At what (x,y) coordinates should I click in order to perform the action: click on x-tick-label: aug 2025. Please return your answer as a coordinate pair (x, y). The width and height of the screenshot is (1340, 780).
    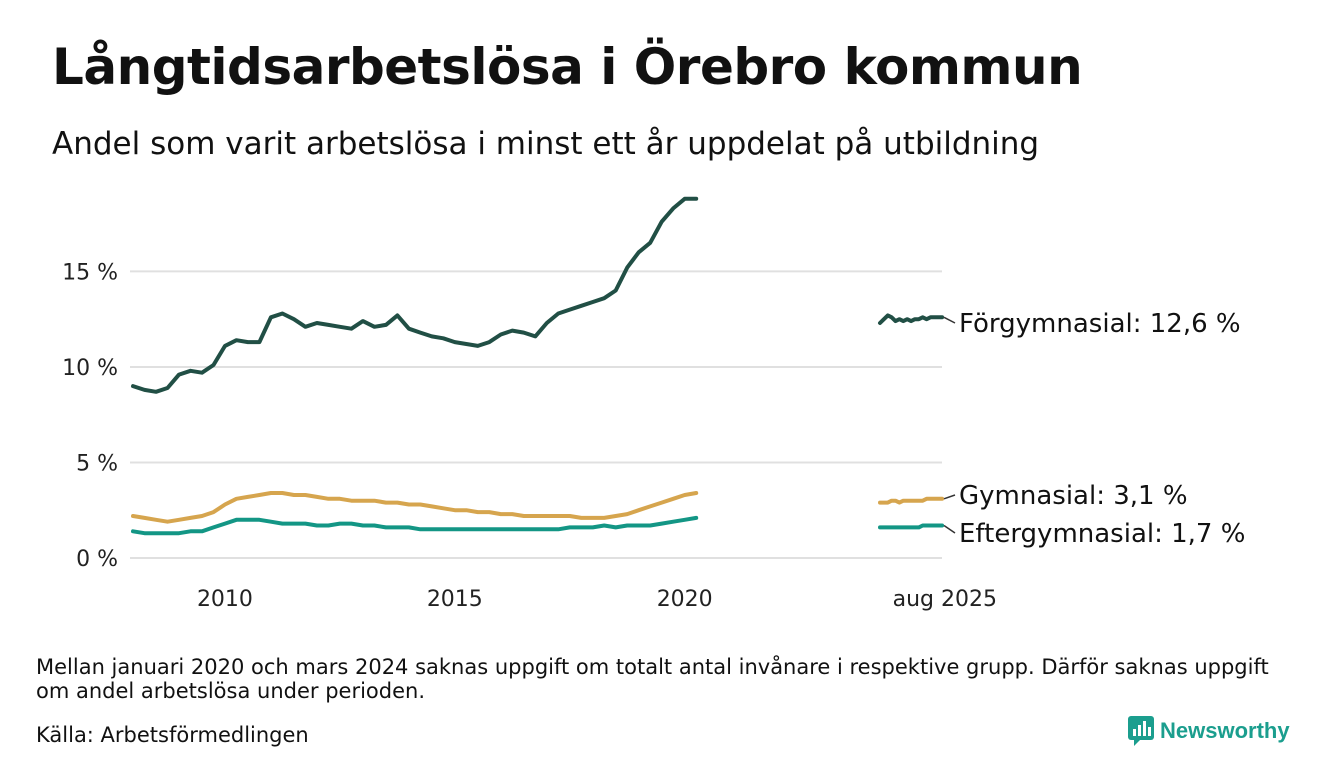
    Looking at the image, I should click on (945, 599).